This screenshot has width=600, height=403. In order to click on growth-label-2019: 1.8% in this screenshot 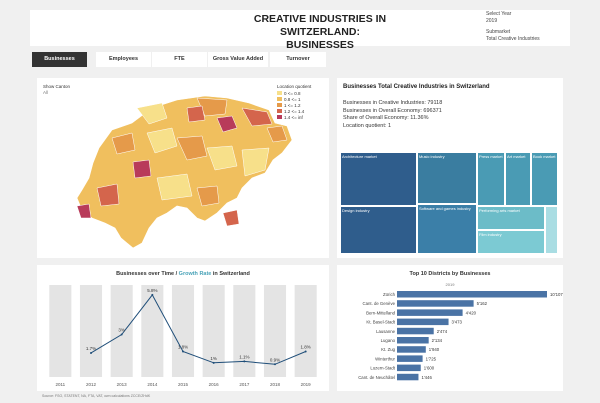, I will do `click(306, 347)`.